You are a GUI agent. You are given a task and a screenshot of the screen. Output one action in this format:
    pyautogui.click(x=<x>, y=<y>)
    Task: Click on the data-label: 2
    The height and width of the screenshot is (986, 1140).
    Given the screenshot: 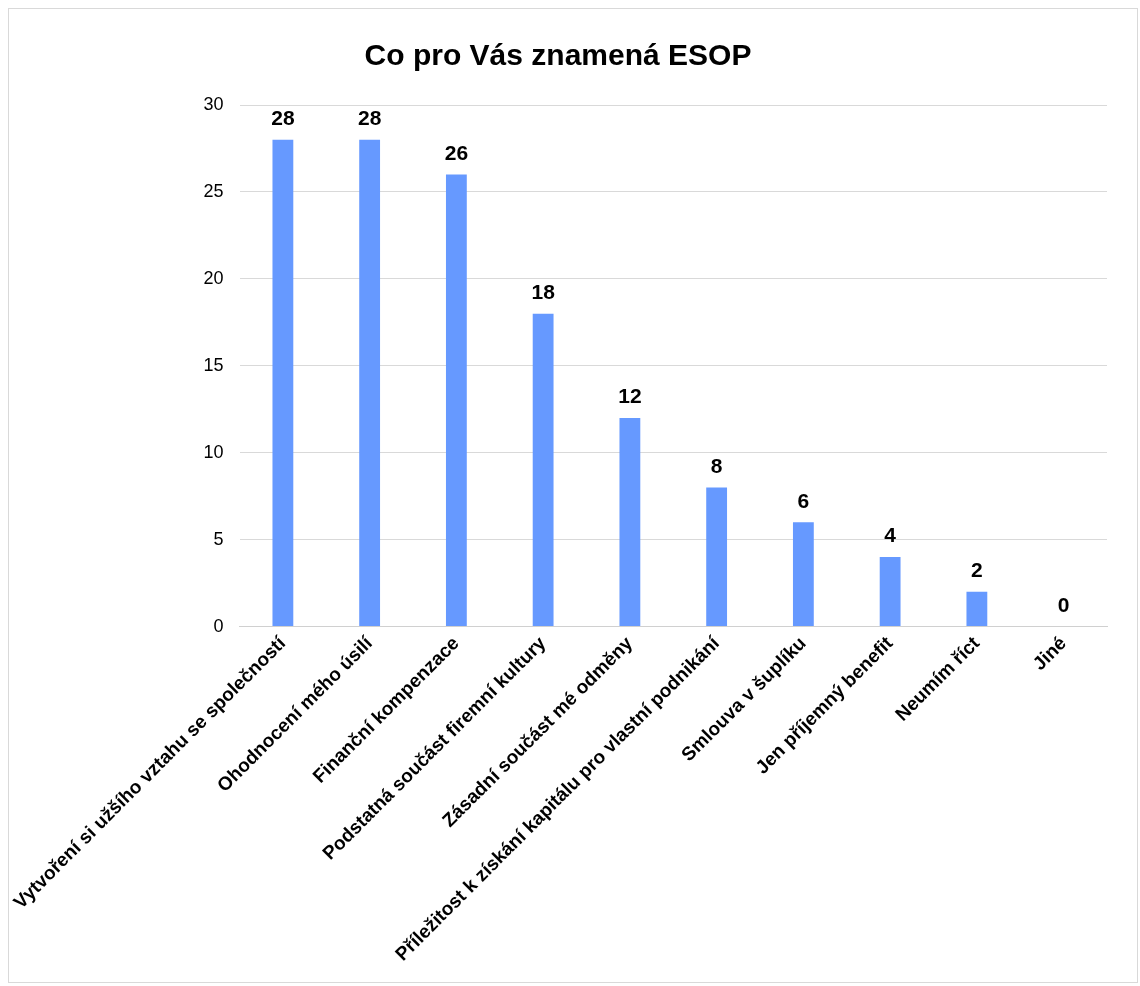 What is the action you would take?
    pyautogui.click(x=977, y=570)
    